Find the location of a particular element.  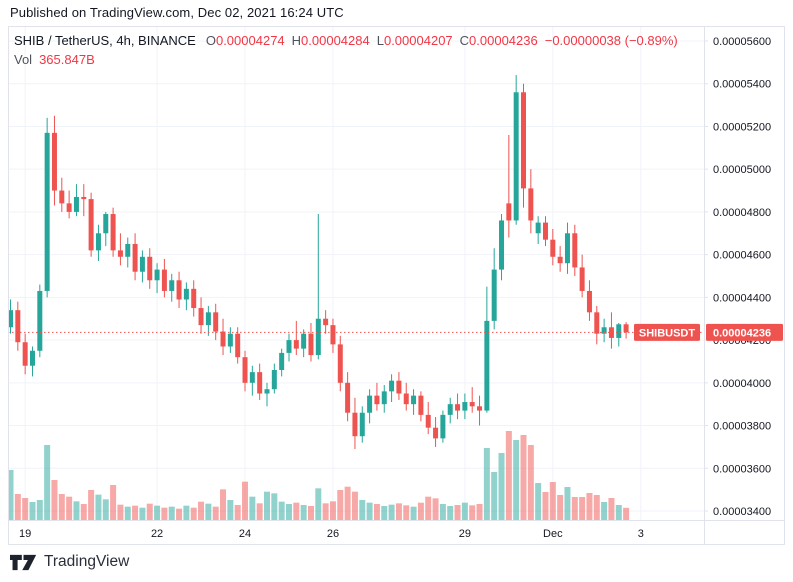

footer-brand: TradingView is located at coordinates (69, 562).